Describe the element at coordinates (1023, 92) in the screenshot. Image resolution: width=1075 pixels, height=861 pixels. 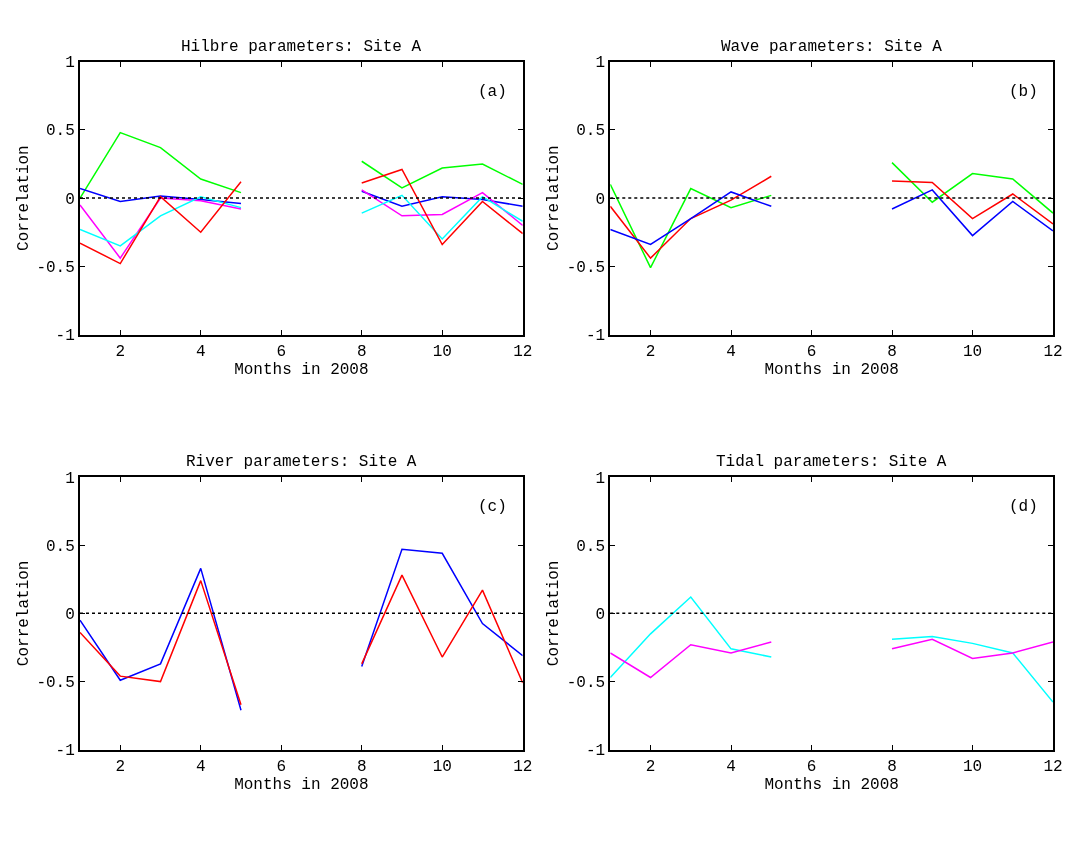
I see `annotation: (b)` at that location.